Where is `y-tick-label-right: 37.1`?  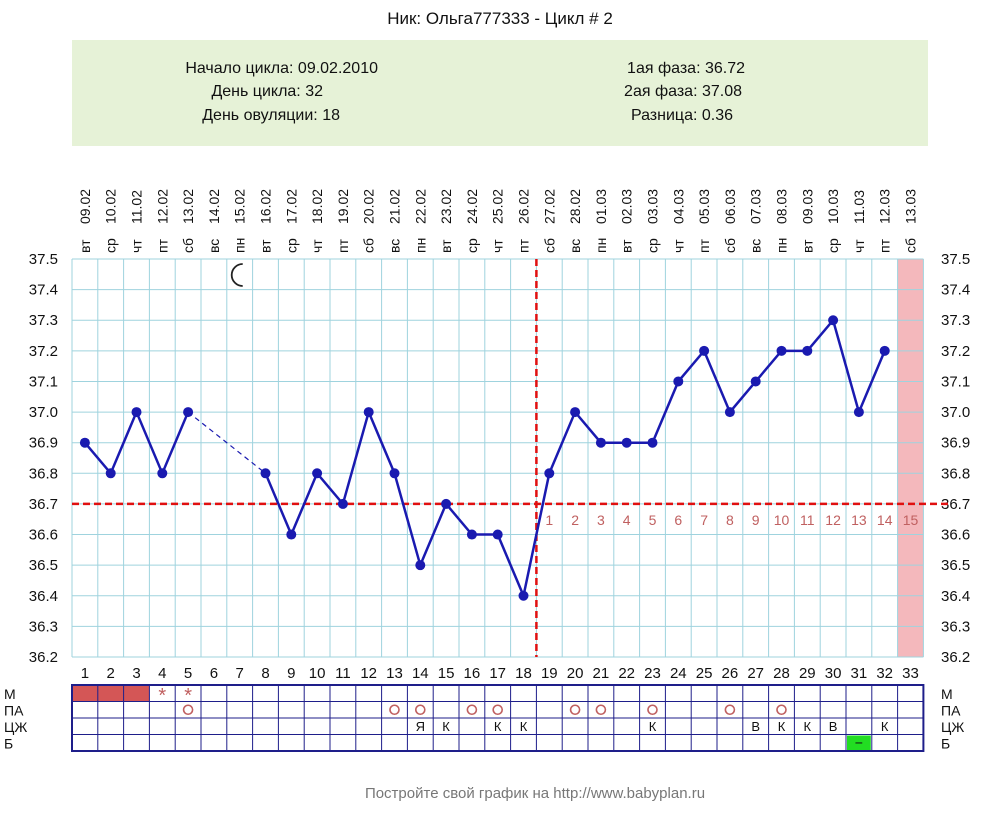
y-tick-label-right: 37.1 is located at coordinates (955, 381).